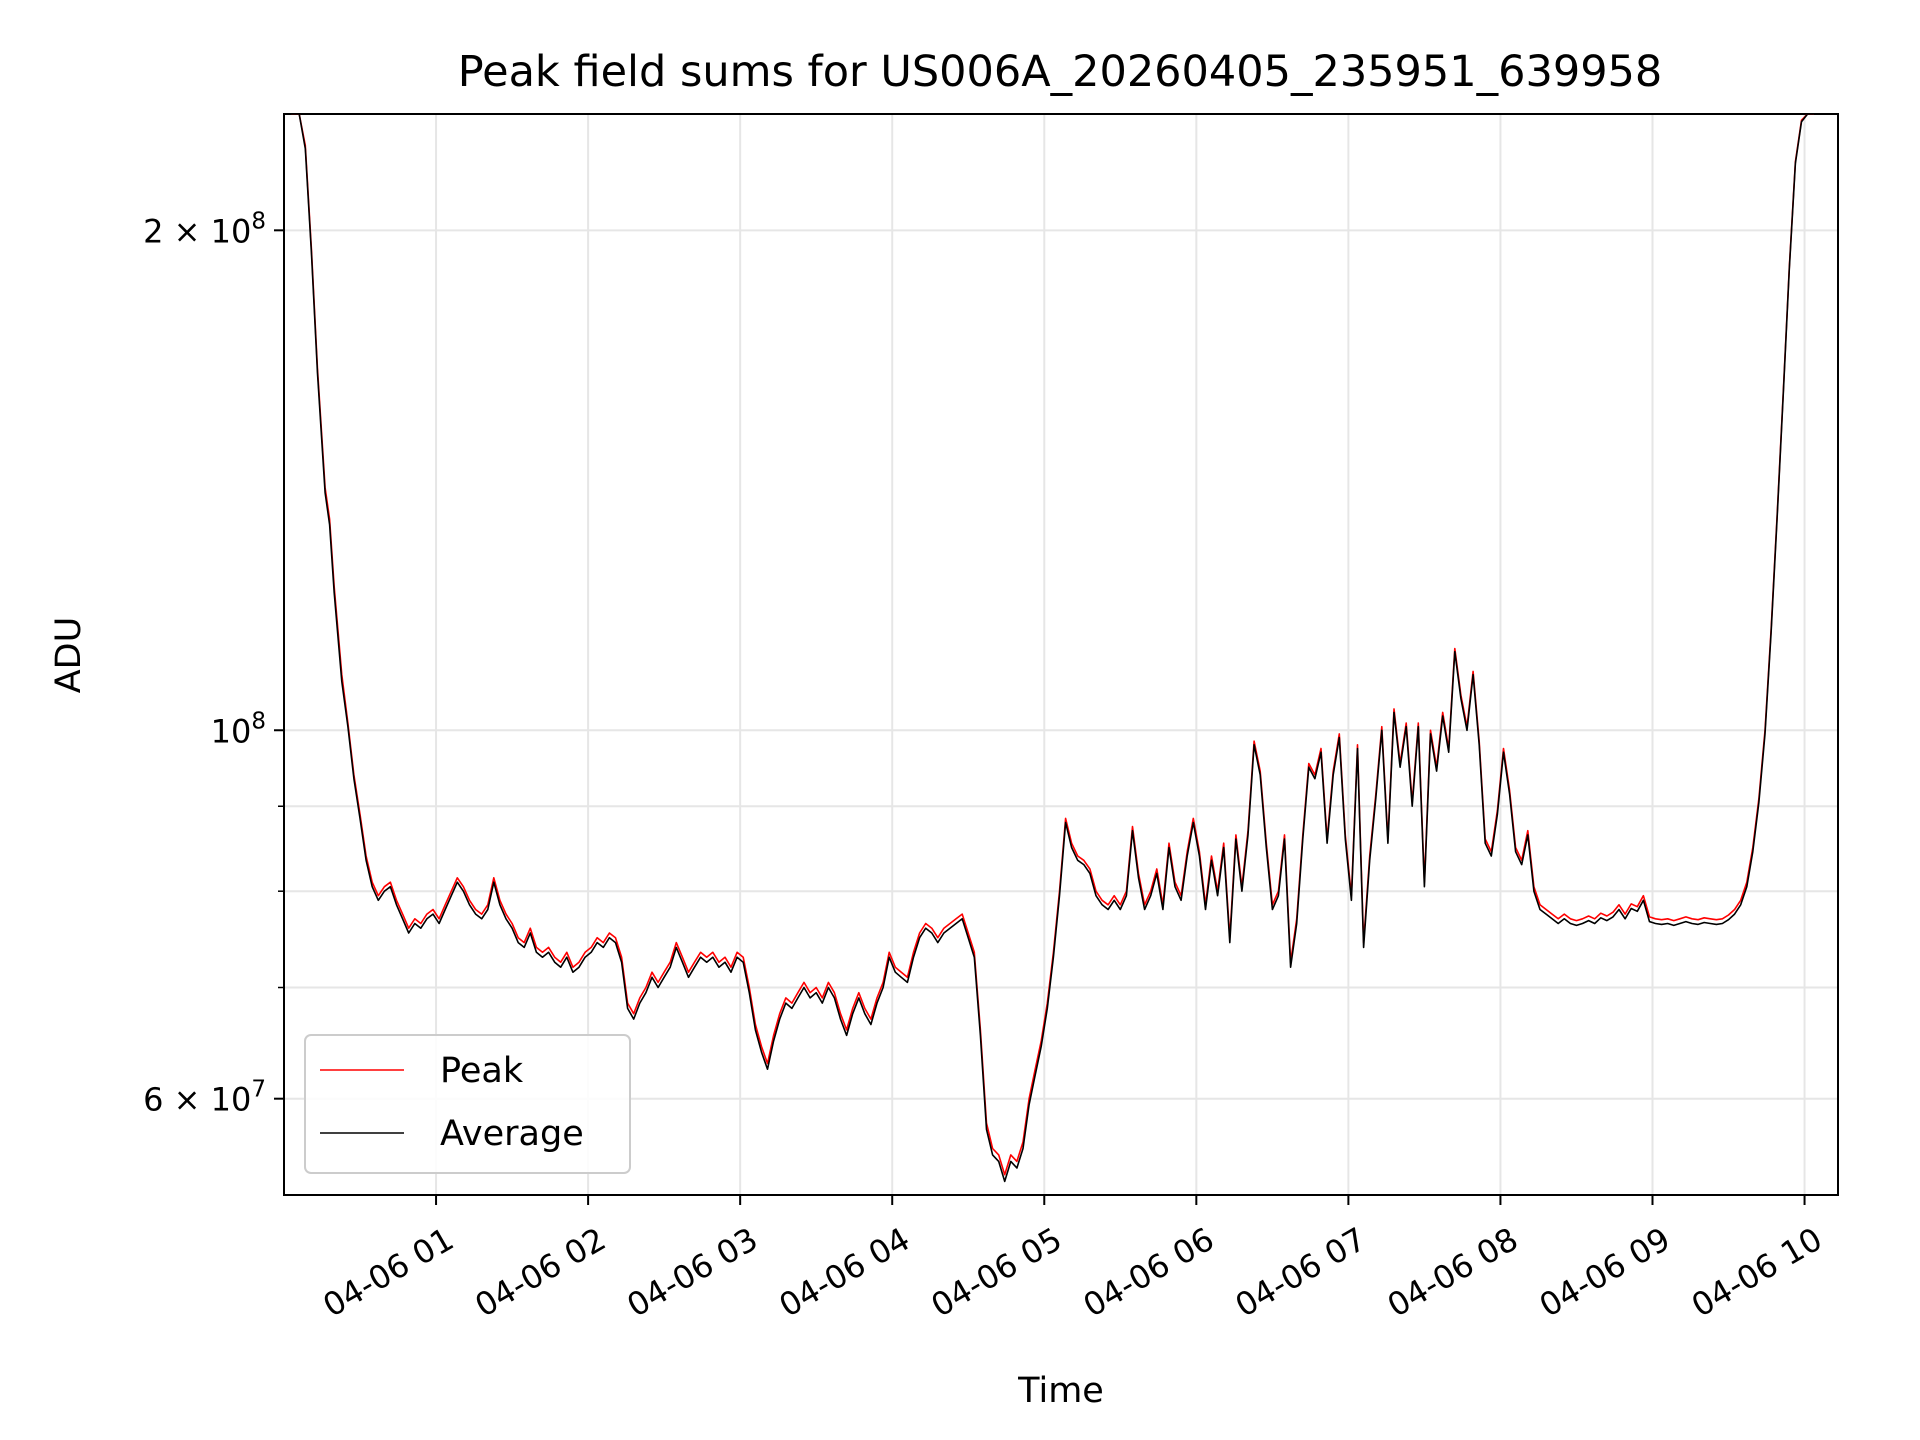 The height and width of the screenshot is (1440, 1920). What do you see at coordinates (204, 229) in the screenshot?
I see `y-tick-label-0: 2 × 108` at bounding box center [204, 229].